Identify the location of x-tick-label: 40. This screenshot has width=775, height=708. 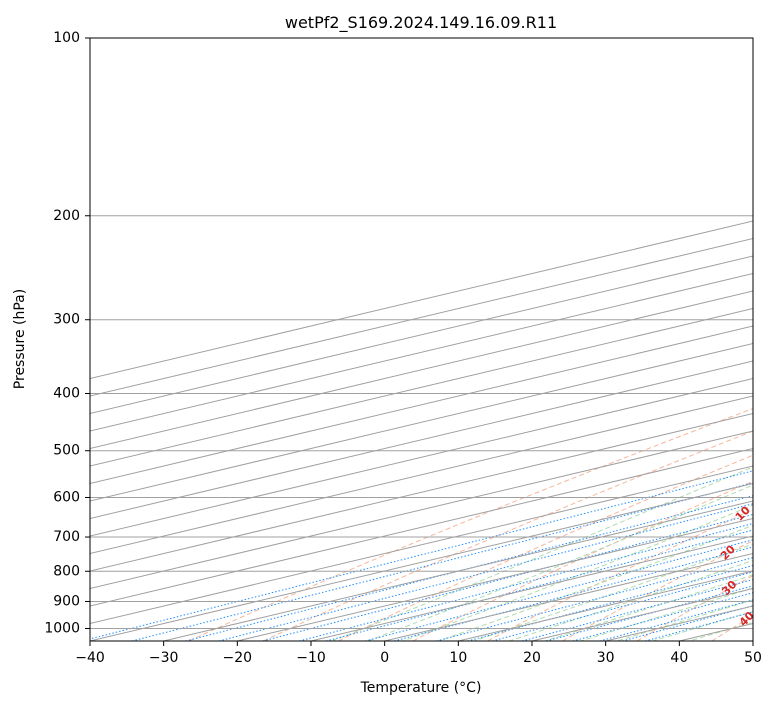
(679, 658).